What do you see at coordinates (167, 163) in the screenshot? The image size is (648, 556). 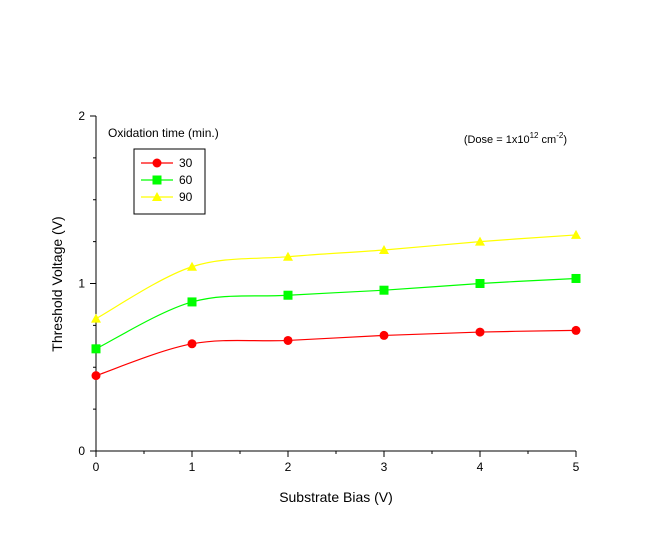 I see `legend-item-30: 30` at bounding box center [167, 163].